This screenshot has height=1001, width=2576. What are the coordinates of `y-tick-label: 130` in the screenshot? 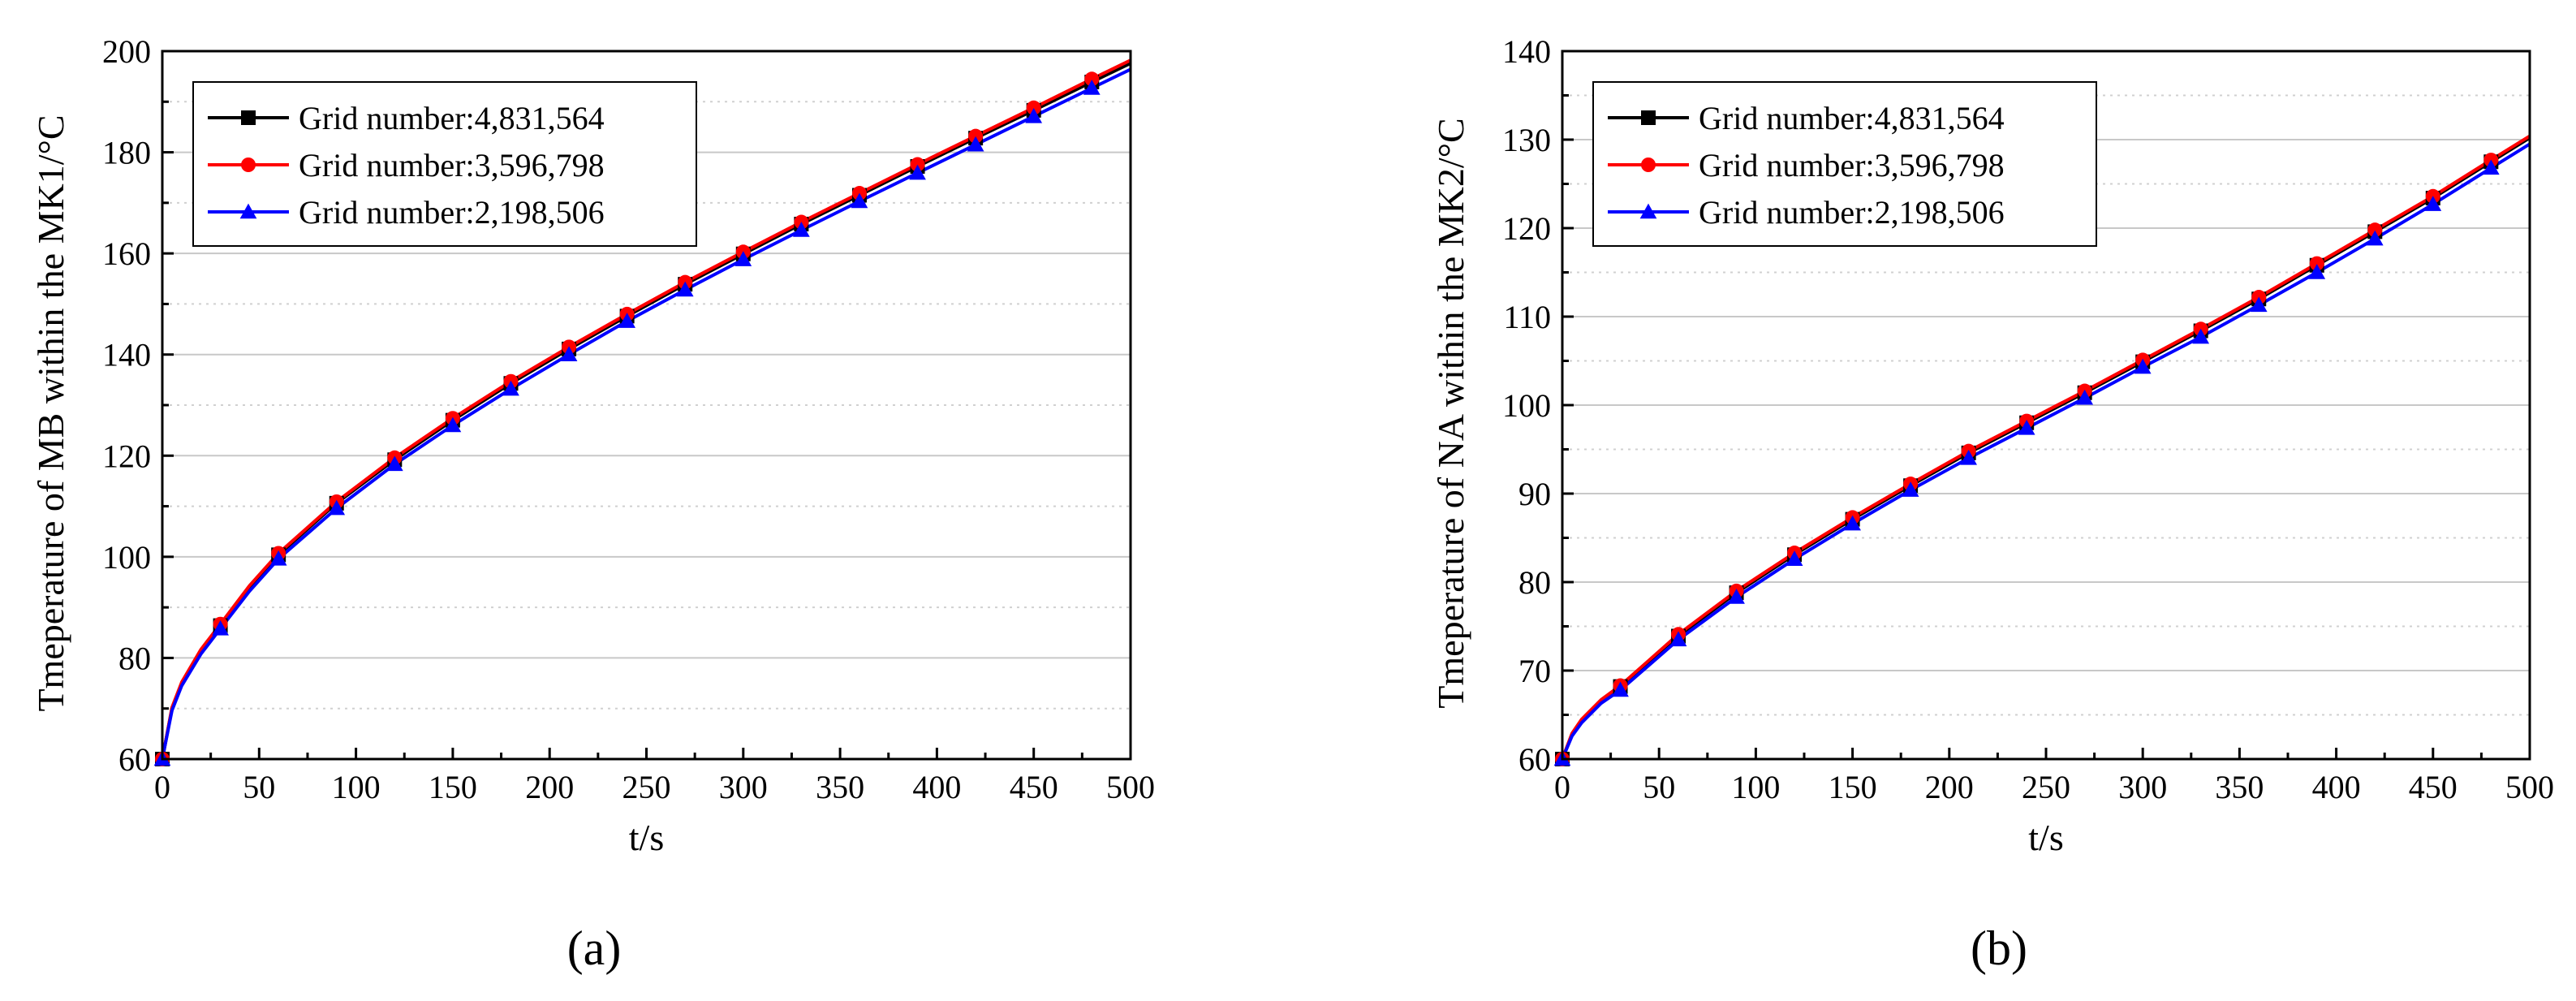 It's located at (1527, 140).